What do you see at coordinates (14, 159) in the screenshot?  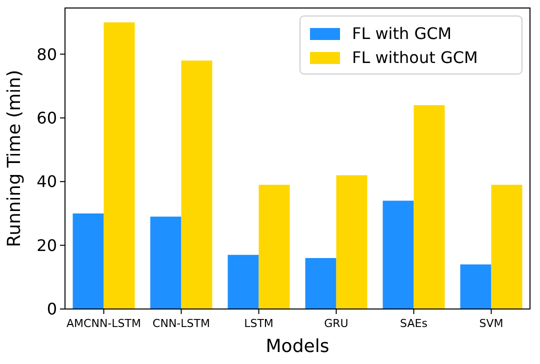 I see `y-axis-title: Running Time (min)` at bounding box center [14, 159].